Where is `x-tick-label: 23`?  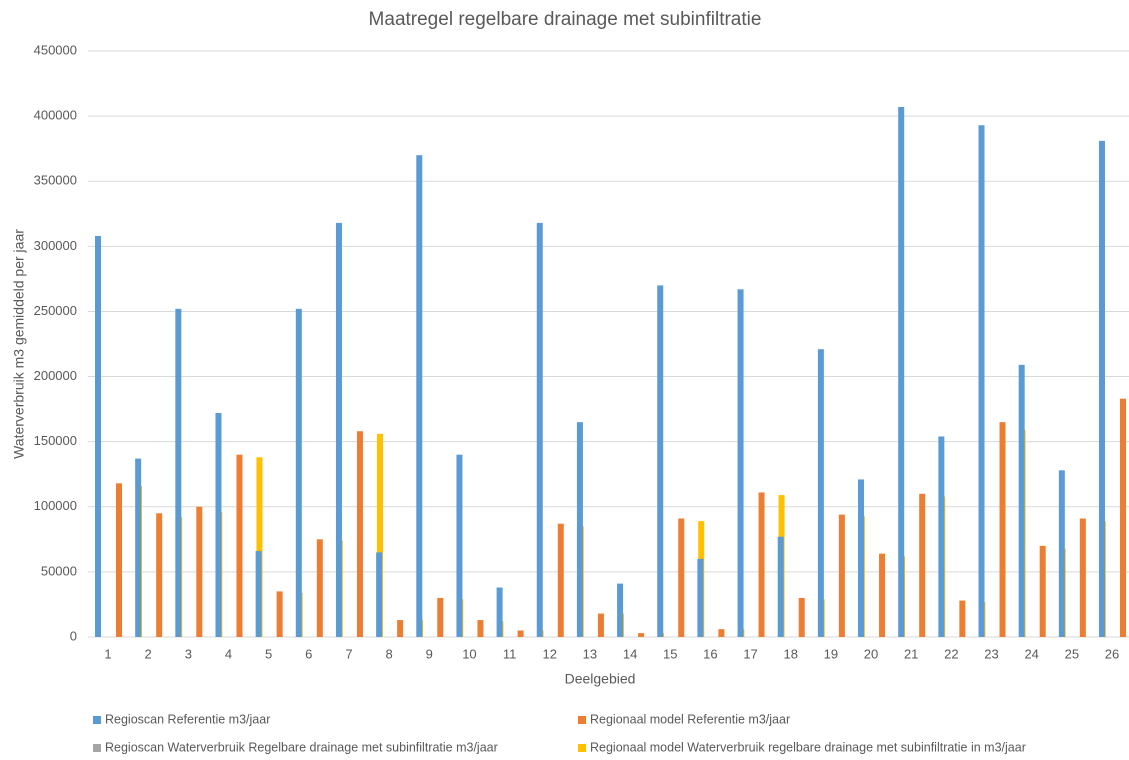
x-tick-label: 23 is located at coordinates (991, 653).